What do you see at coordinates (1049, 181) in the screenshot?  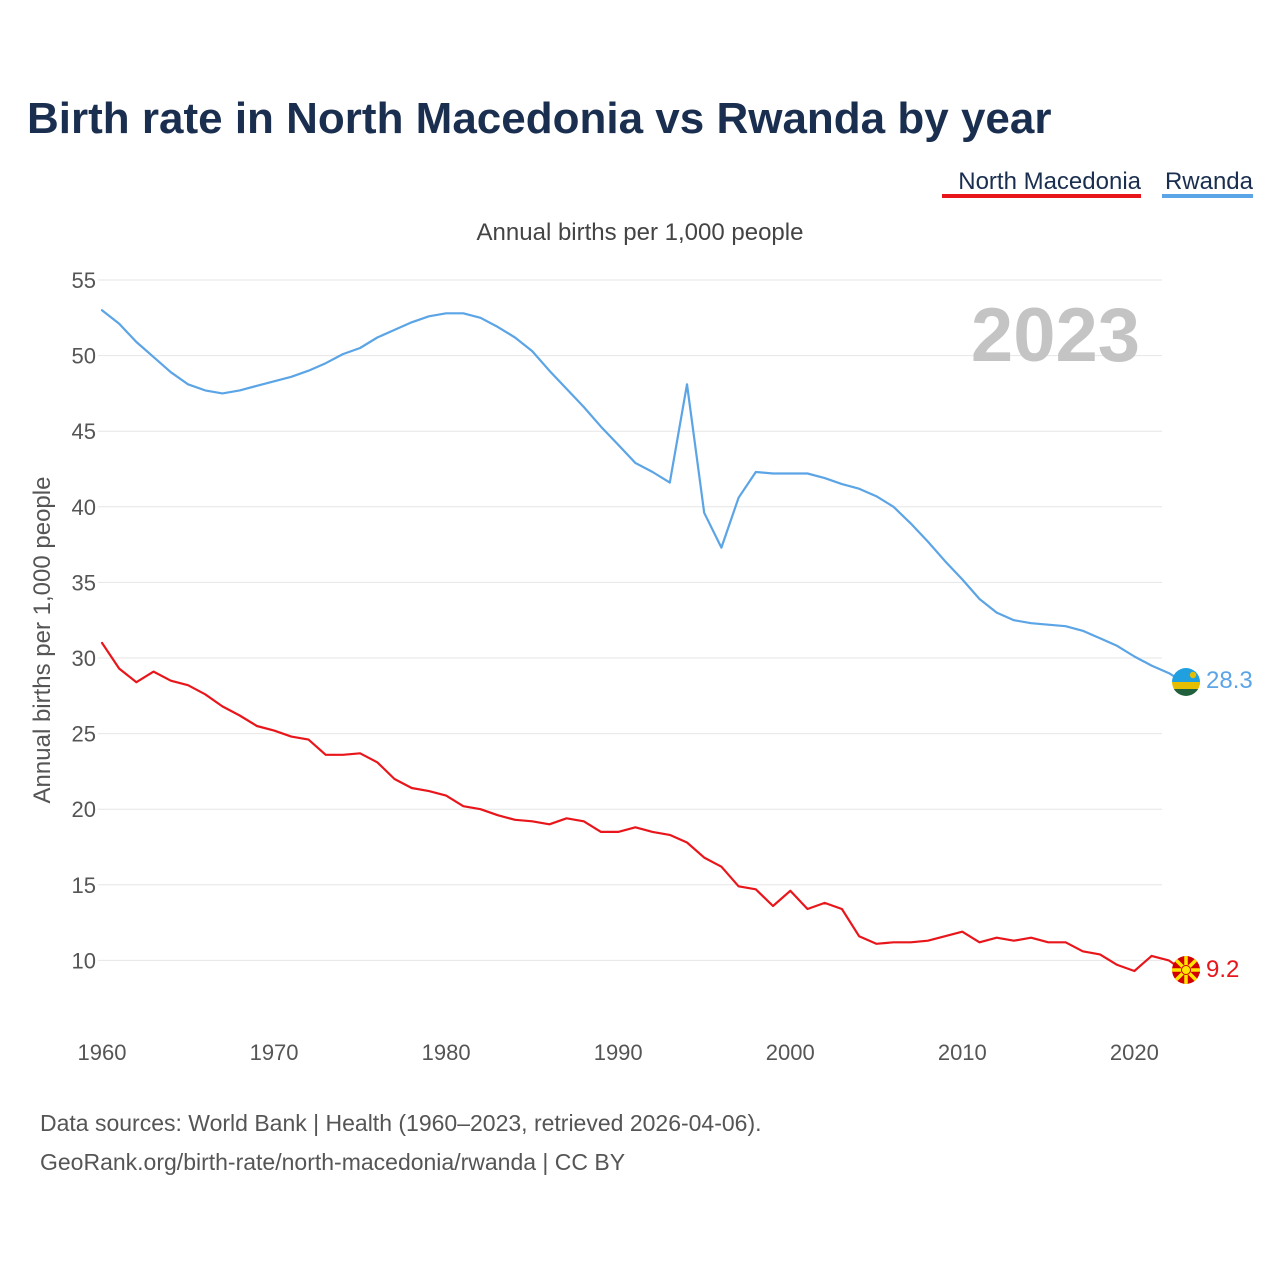 I see `legend-item-north-macedonia: North Macedonia` at bounding box center [1049, 181].